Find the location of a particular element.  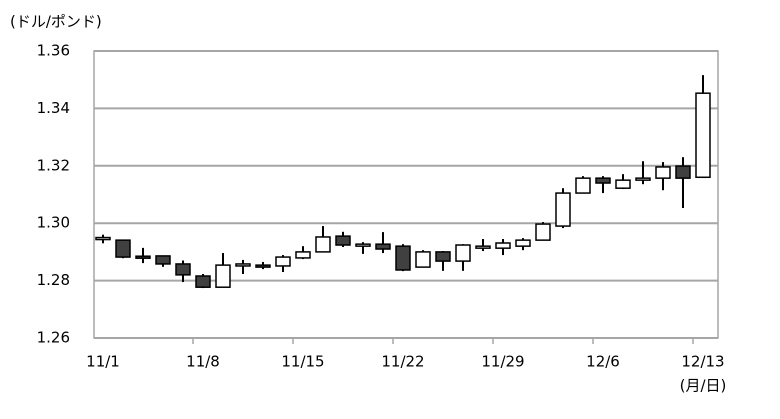

y-axis-label: (ドル/ポンド) is located at coordinates (56, 22).